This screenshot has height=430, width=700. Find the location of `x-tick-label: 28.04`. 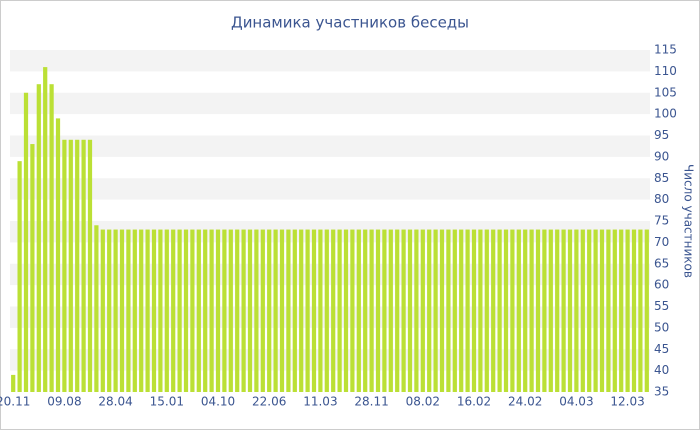

x-tick-label: 28.04 is located at coordinates (115, 402).